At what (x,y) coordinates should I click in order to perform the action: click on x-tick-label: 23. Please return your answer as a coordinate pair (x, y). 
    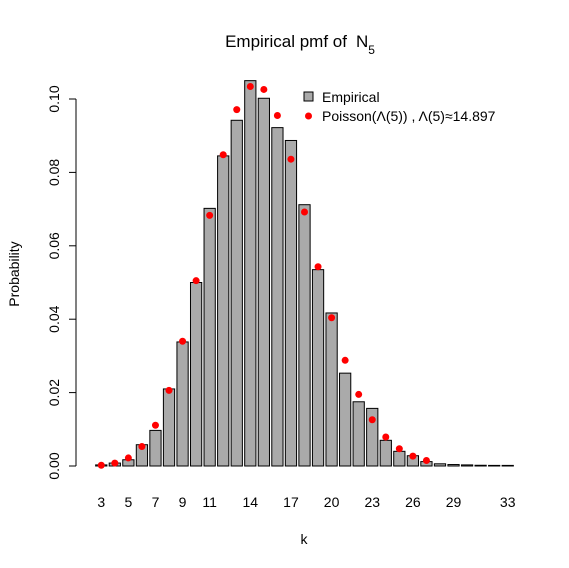
    Looking at the image, I should click on (372, 502).